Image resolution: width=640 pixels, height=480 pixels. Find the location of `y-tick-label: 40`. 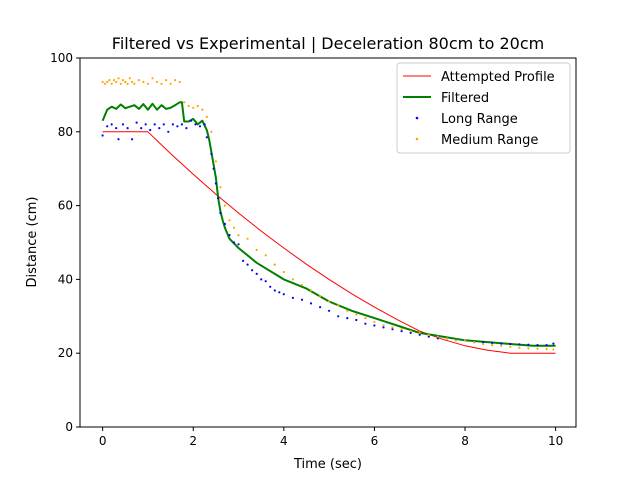

y-tick-label: 40 is located at coordinates (65, 279).